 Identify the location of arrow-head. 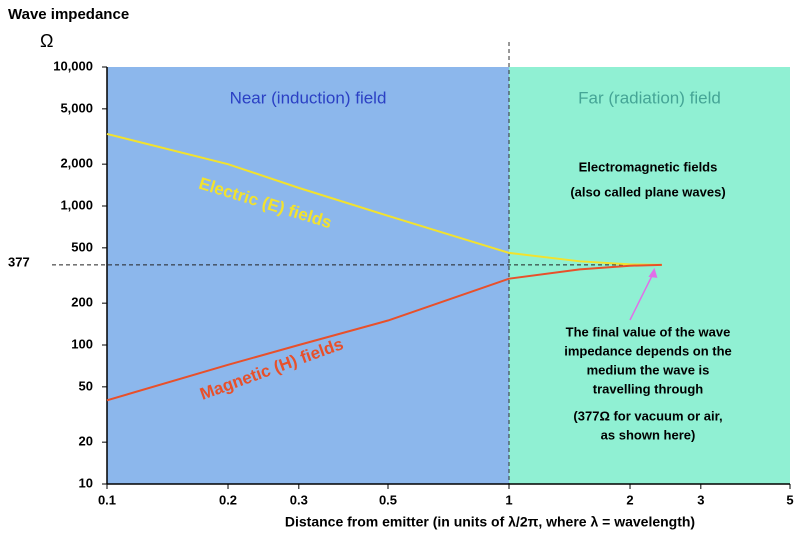
(653, 272).